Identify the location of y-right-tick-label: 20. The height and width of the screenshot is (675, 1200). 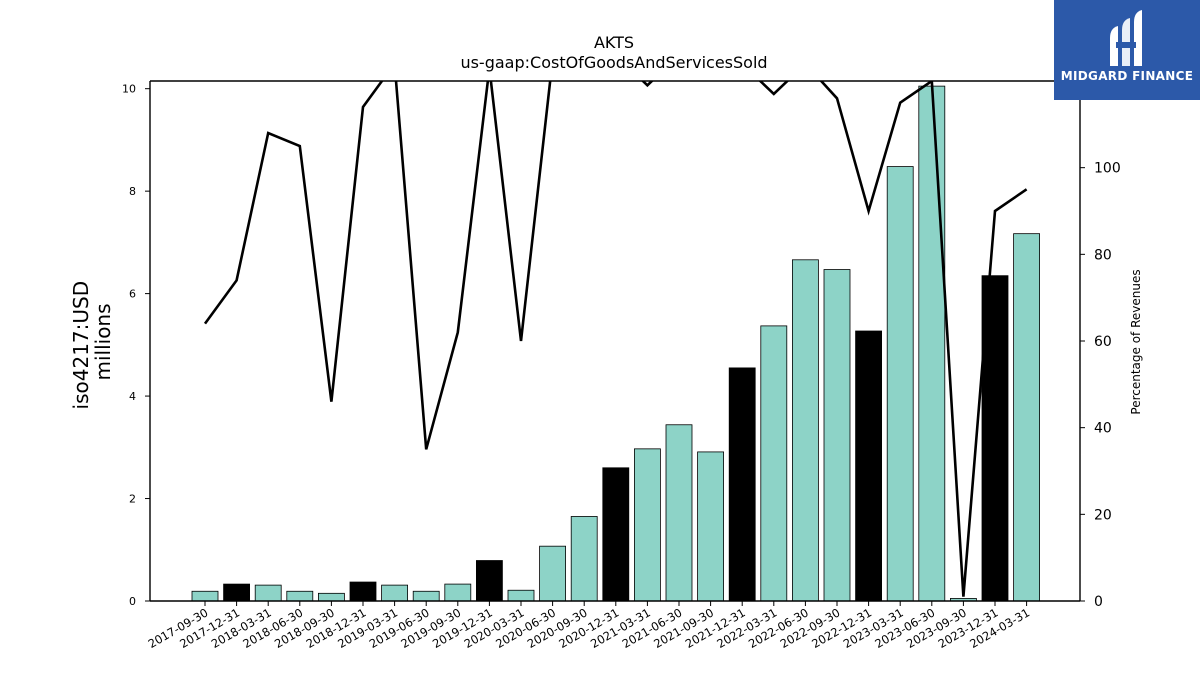
(1103, 515).